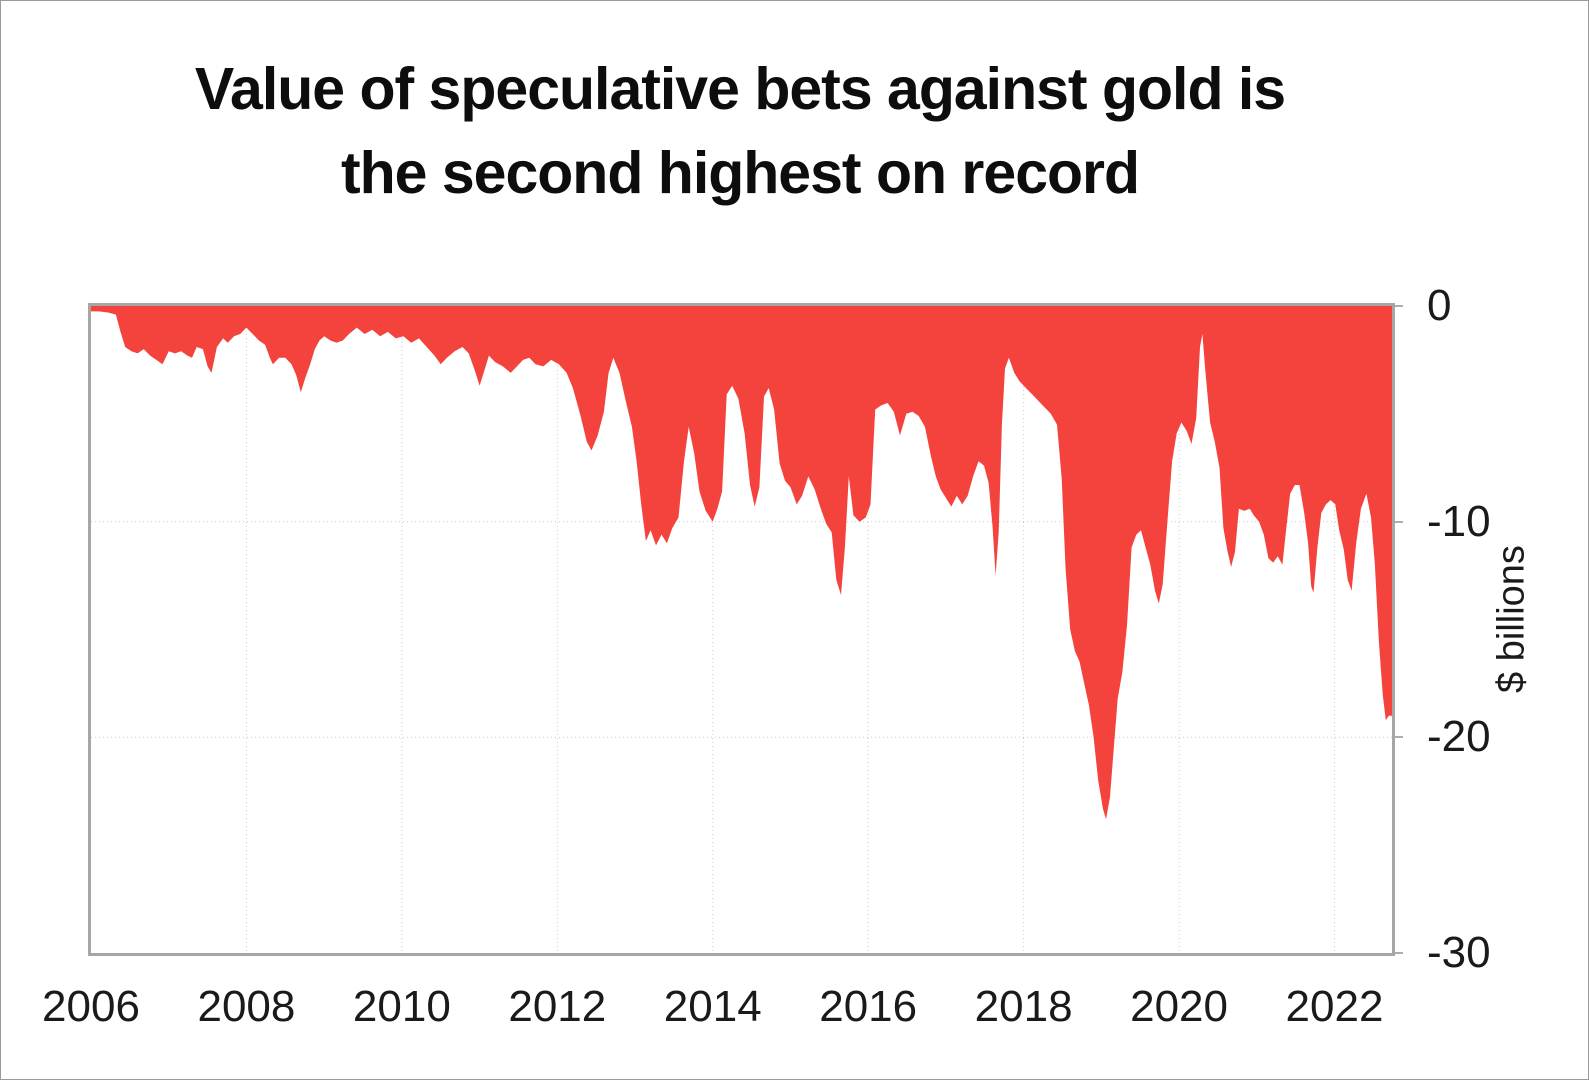  I want to click on y-axis-tick-label--10: -10, so click(1459, 521).